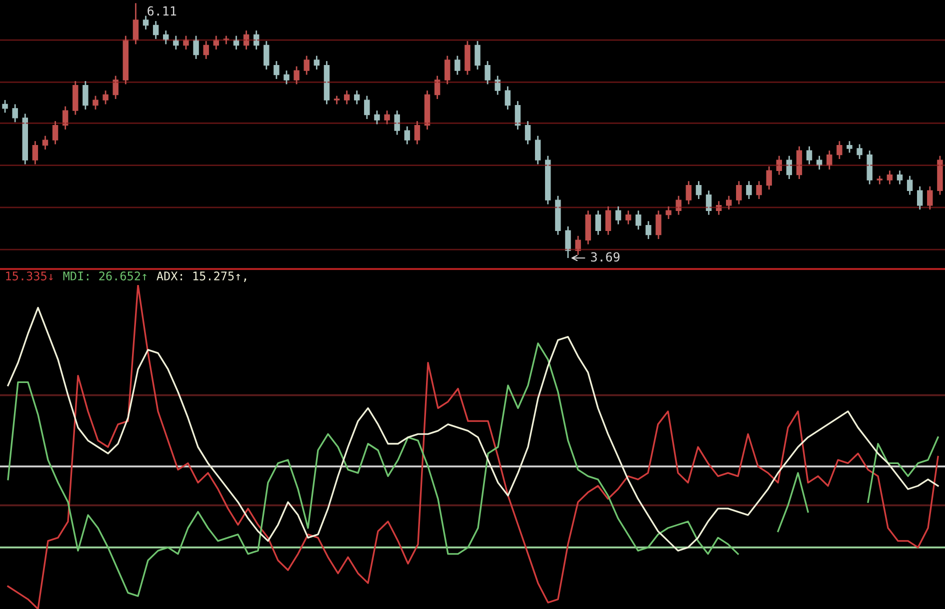 The width and height of the screenshot is (945, 609). What do you see at coordinates (605, 257) in the screenshot?
I see `annotation: 3.69` at bounding box center [605, 257].